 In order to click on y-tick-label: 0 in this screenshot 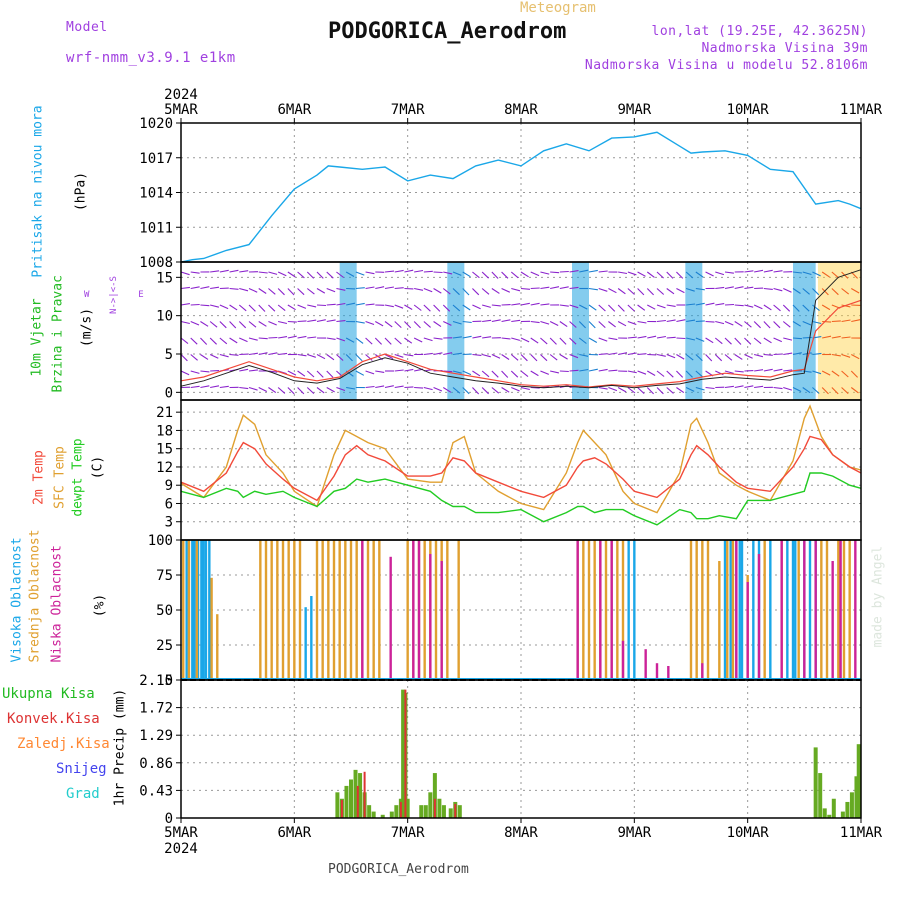, I will do `click(169, 819)`.